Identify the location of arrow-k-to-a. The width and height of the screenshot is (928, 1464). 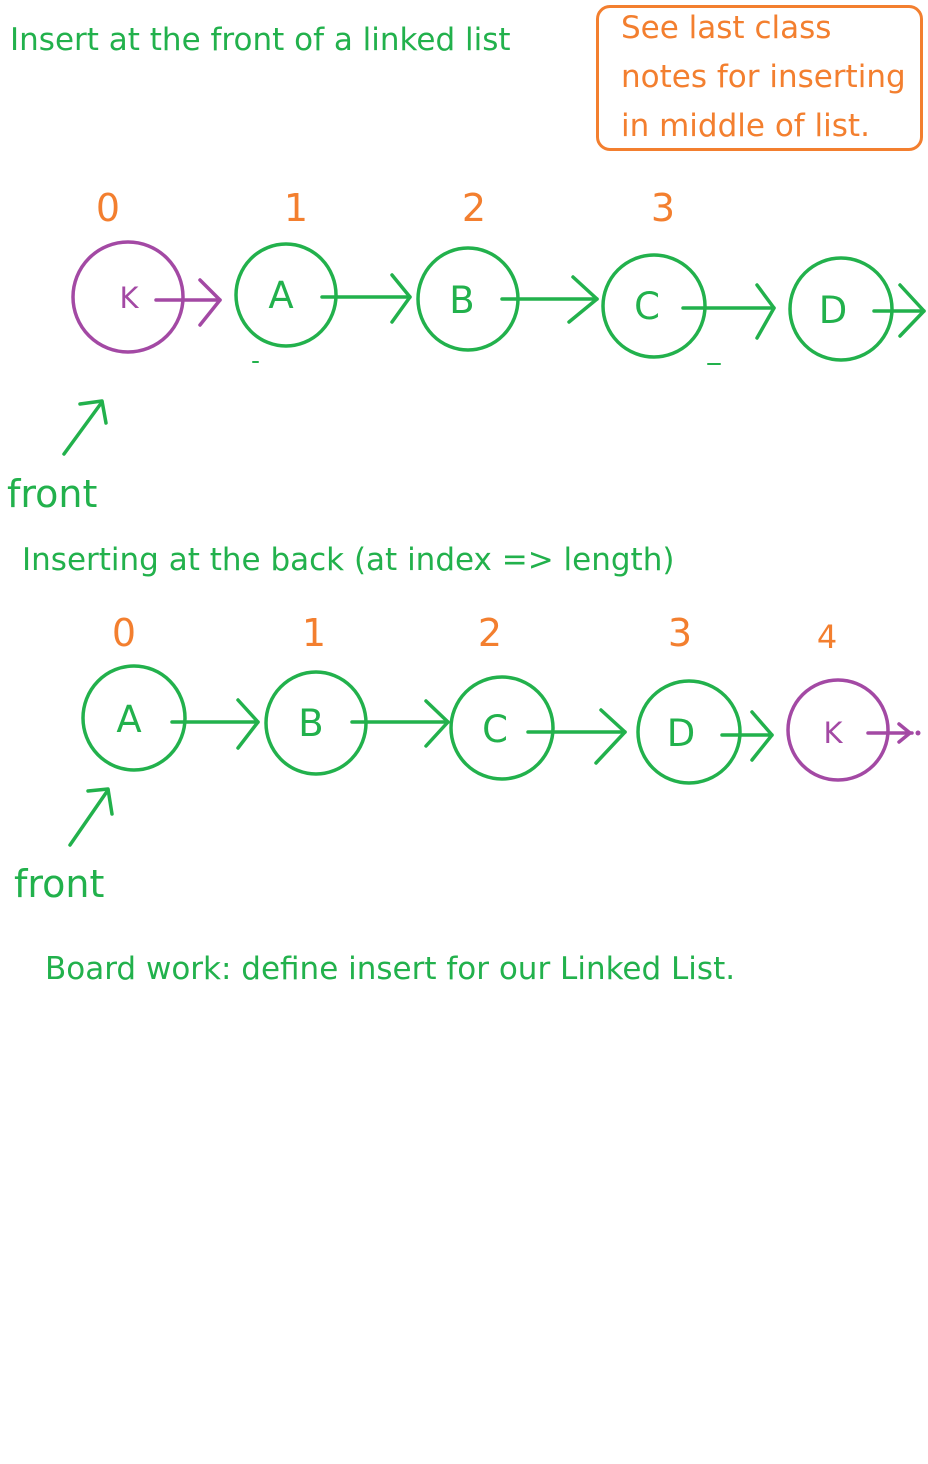
(188, 302).